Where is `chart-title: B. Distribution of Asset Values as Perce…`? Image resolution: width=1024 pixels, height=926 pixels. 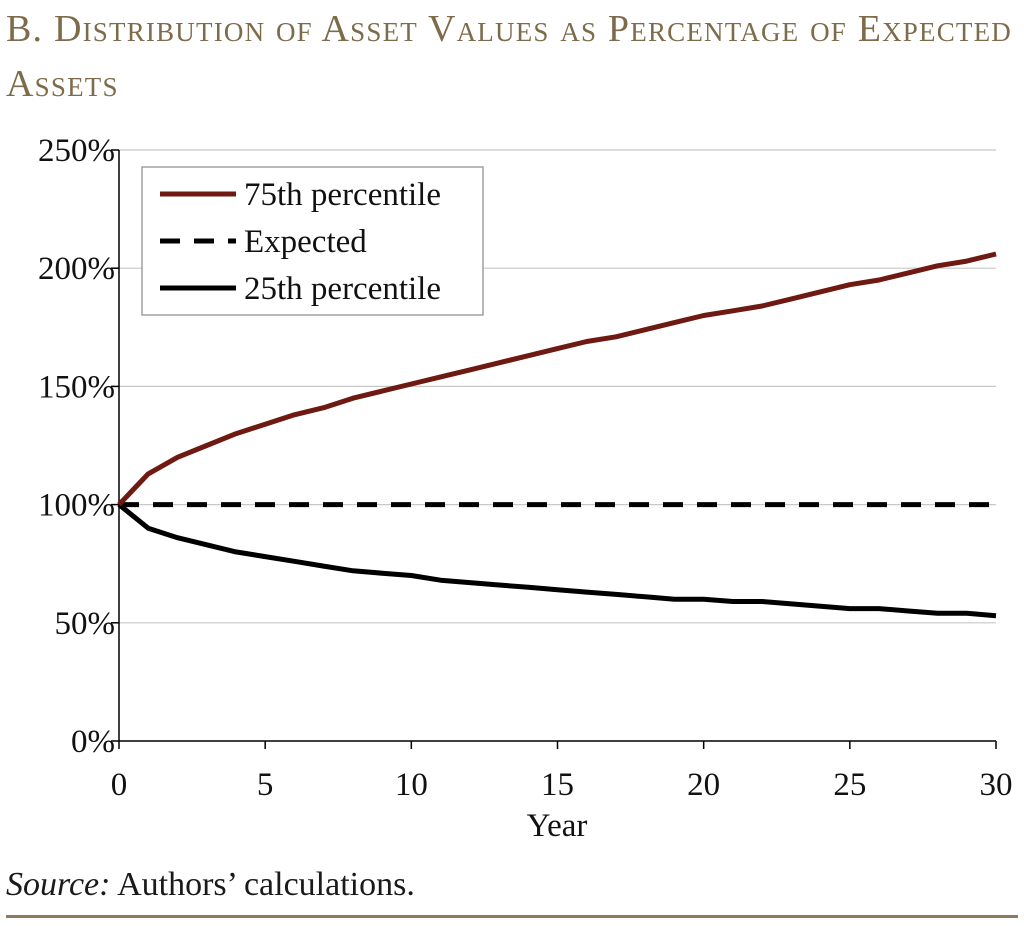
chart-title: B. Distribution of Asset Values as Perce… is located at coordinates (509, 56).